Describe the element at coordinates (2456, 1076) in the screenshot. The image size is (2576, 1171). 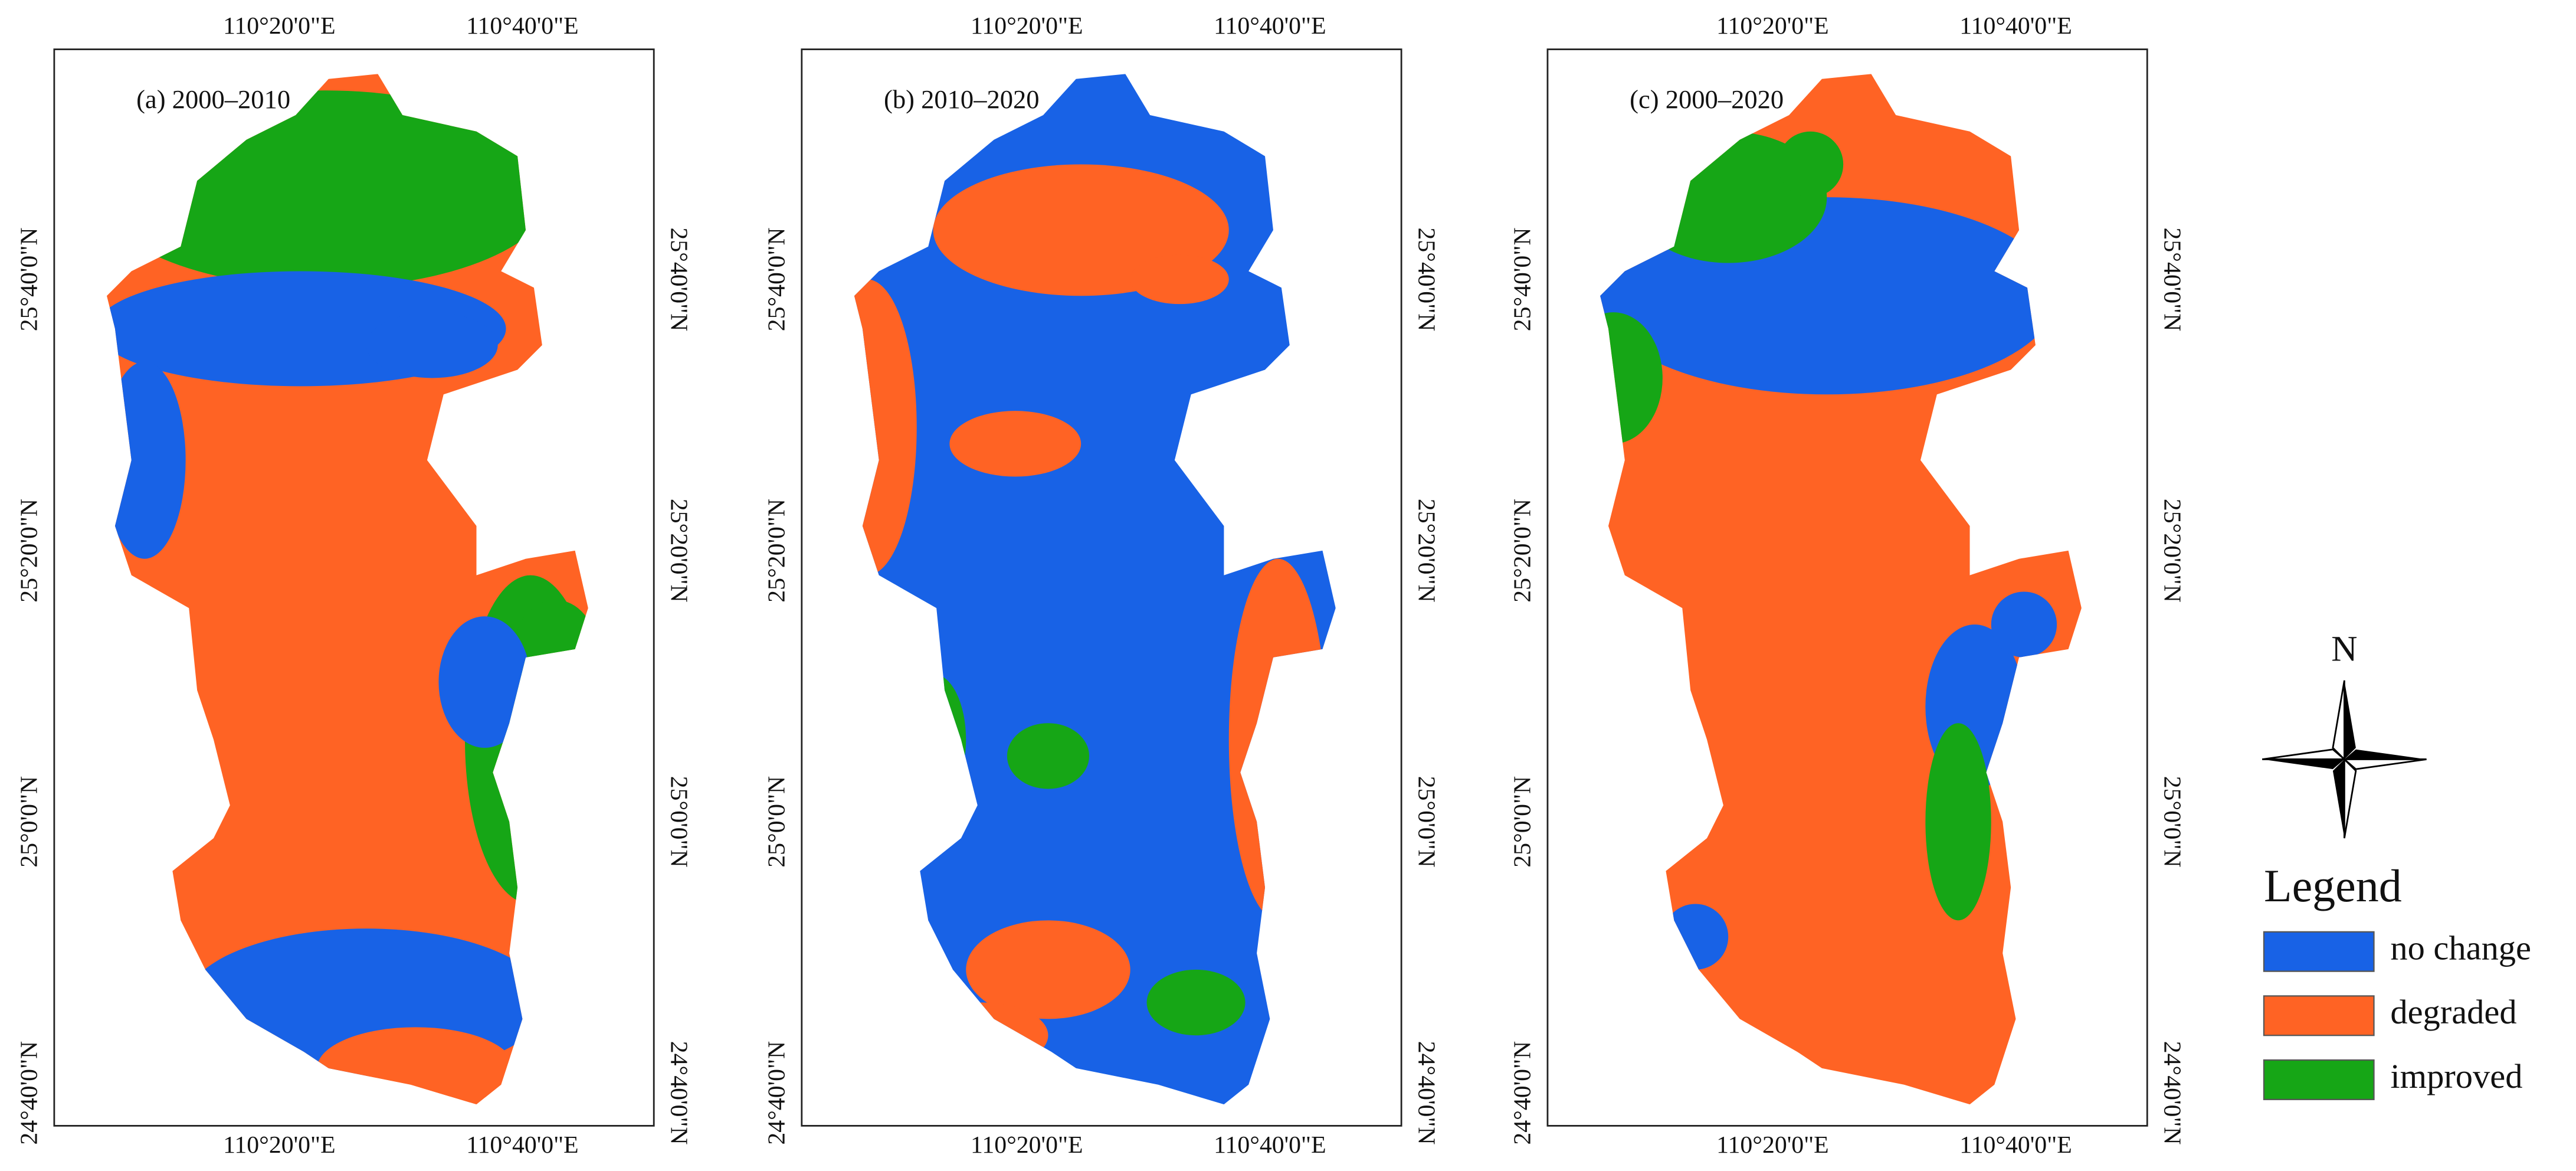
I see `legend-label: improved` at that location.